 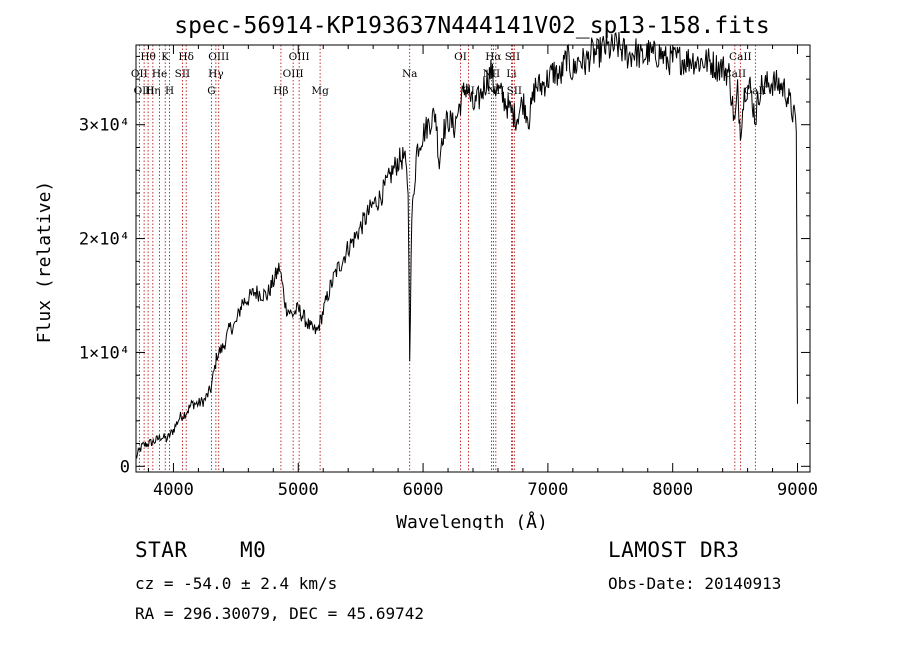 I want to click on line-label-26: CaII, so click(x=740, y=57).